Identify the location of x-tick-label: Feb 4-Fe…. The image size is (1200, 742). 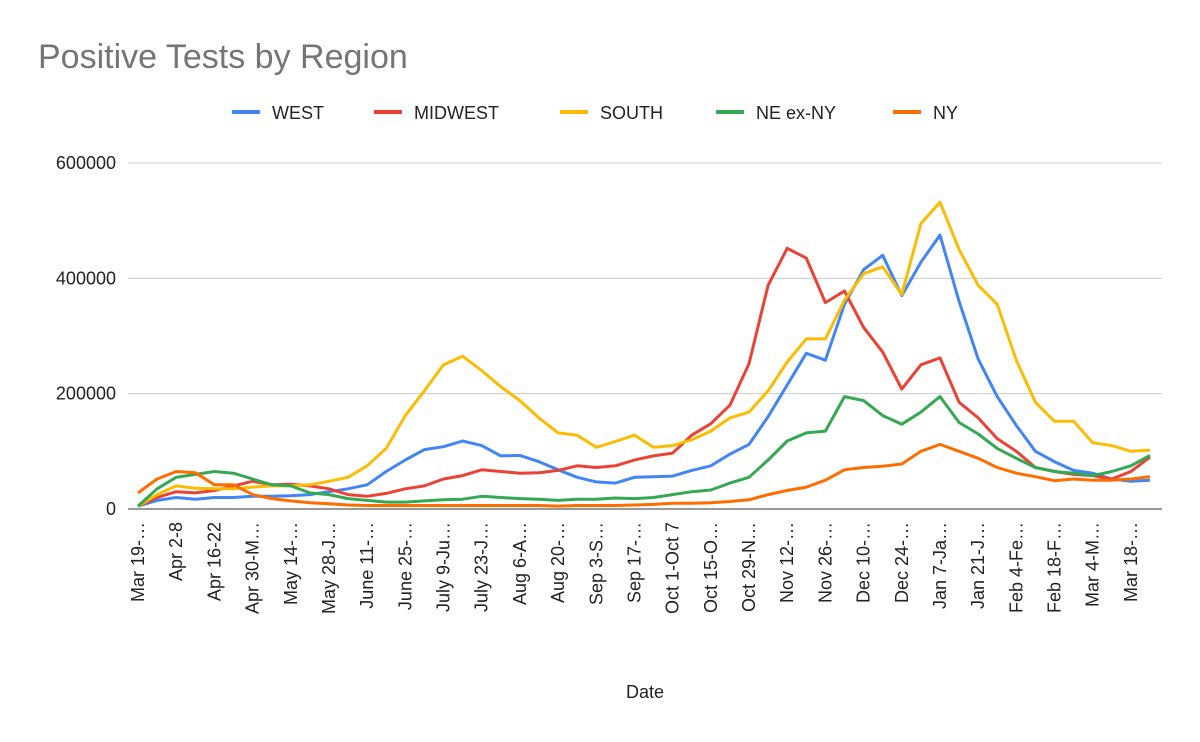
(1016, 567).